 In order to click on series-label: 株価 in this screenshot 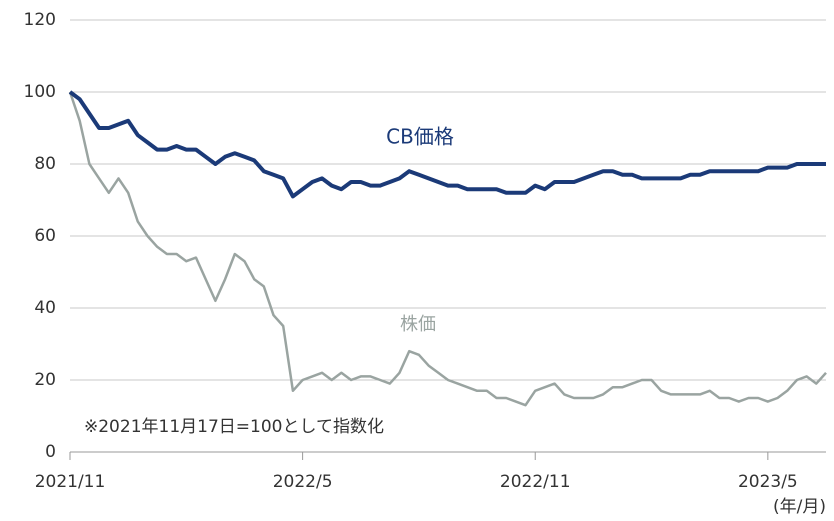, I will do `click(418, 324)`.